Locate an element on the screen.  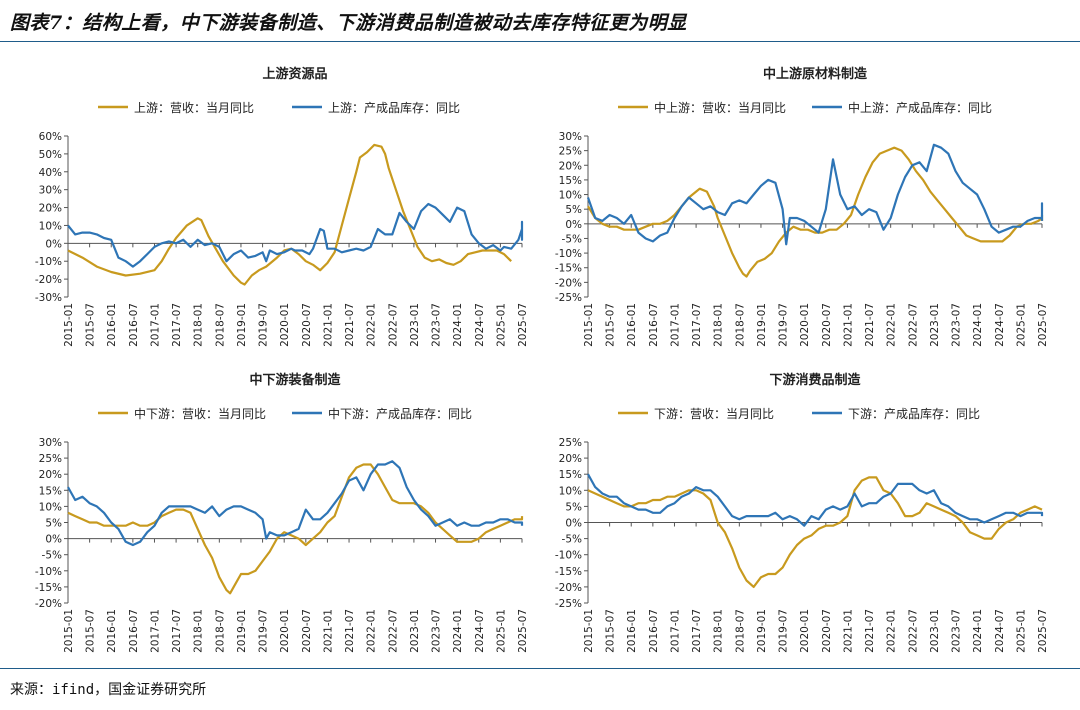
x-tick-label: 2016-07 is located at coordinates (654, 325).